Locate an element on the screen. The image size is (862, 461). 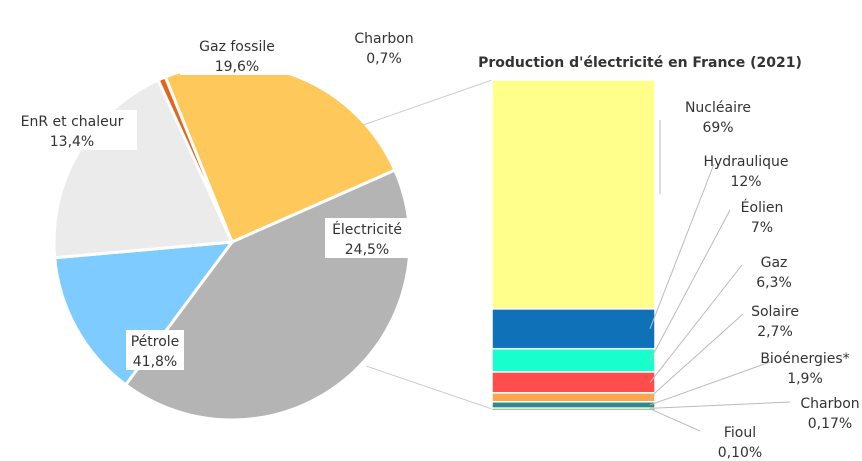
bar-segment-label: Charbon is located at coordinates (829, 404).